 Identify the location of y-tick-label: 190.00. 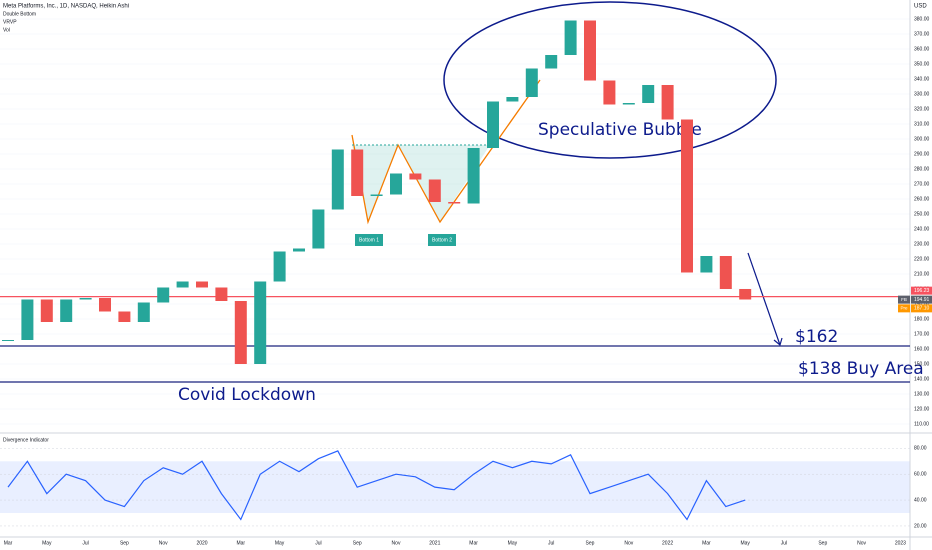
(922, 304).